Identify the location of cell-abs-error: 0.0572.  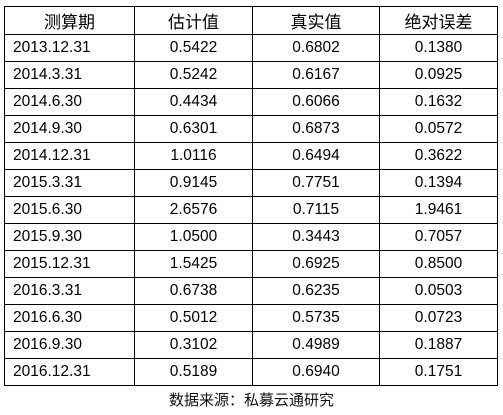
(438, 129).